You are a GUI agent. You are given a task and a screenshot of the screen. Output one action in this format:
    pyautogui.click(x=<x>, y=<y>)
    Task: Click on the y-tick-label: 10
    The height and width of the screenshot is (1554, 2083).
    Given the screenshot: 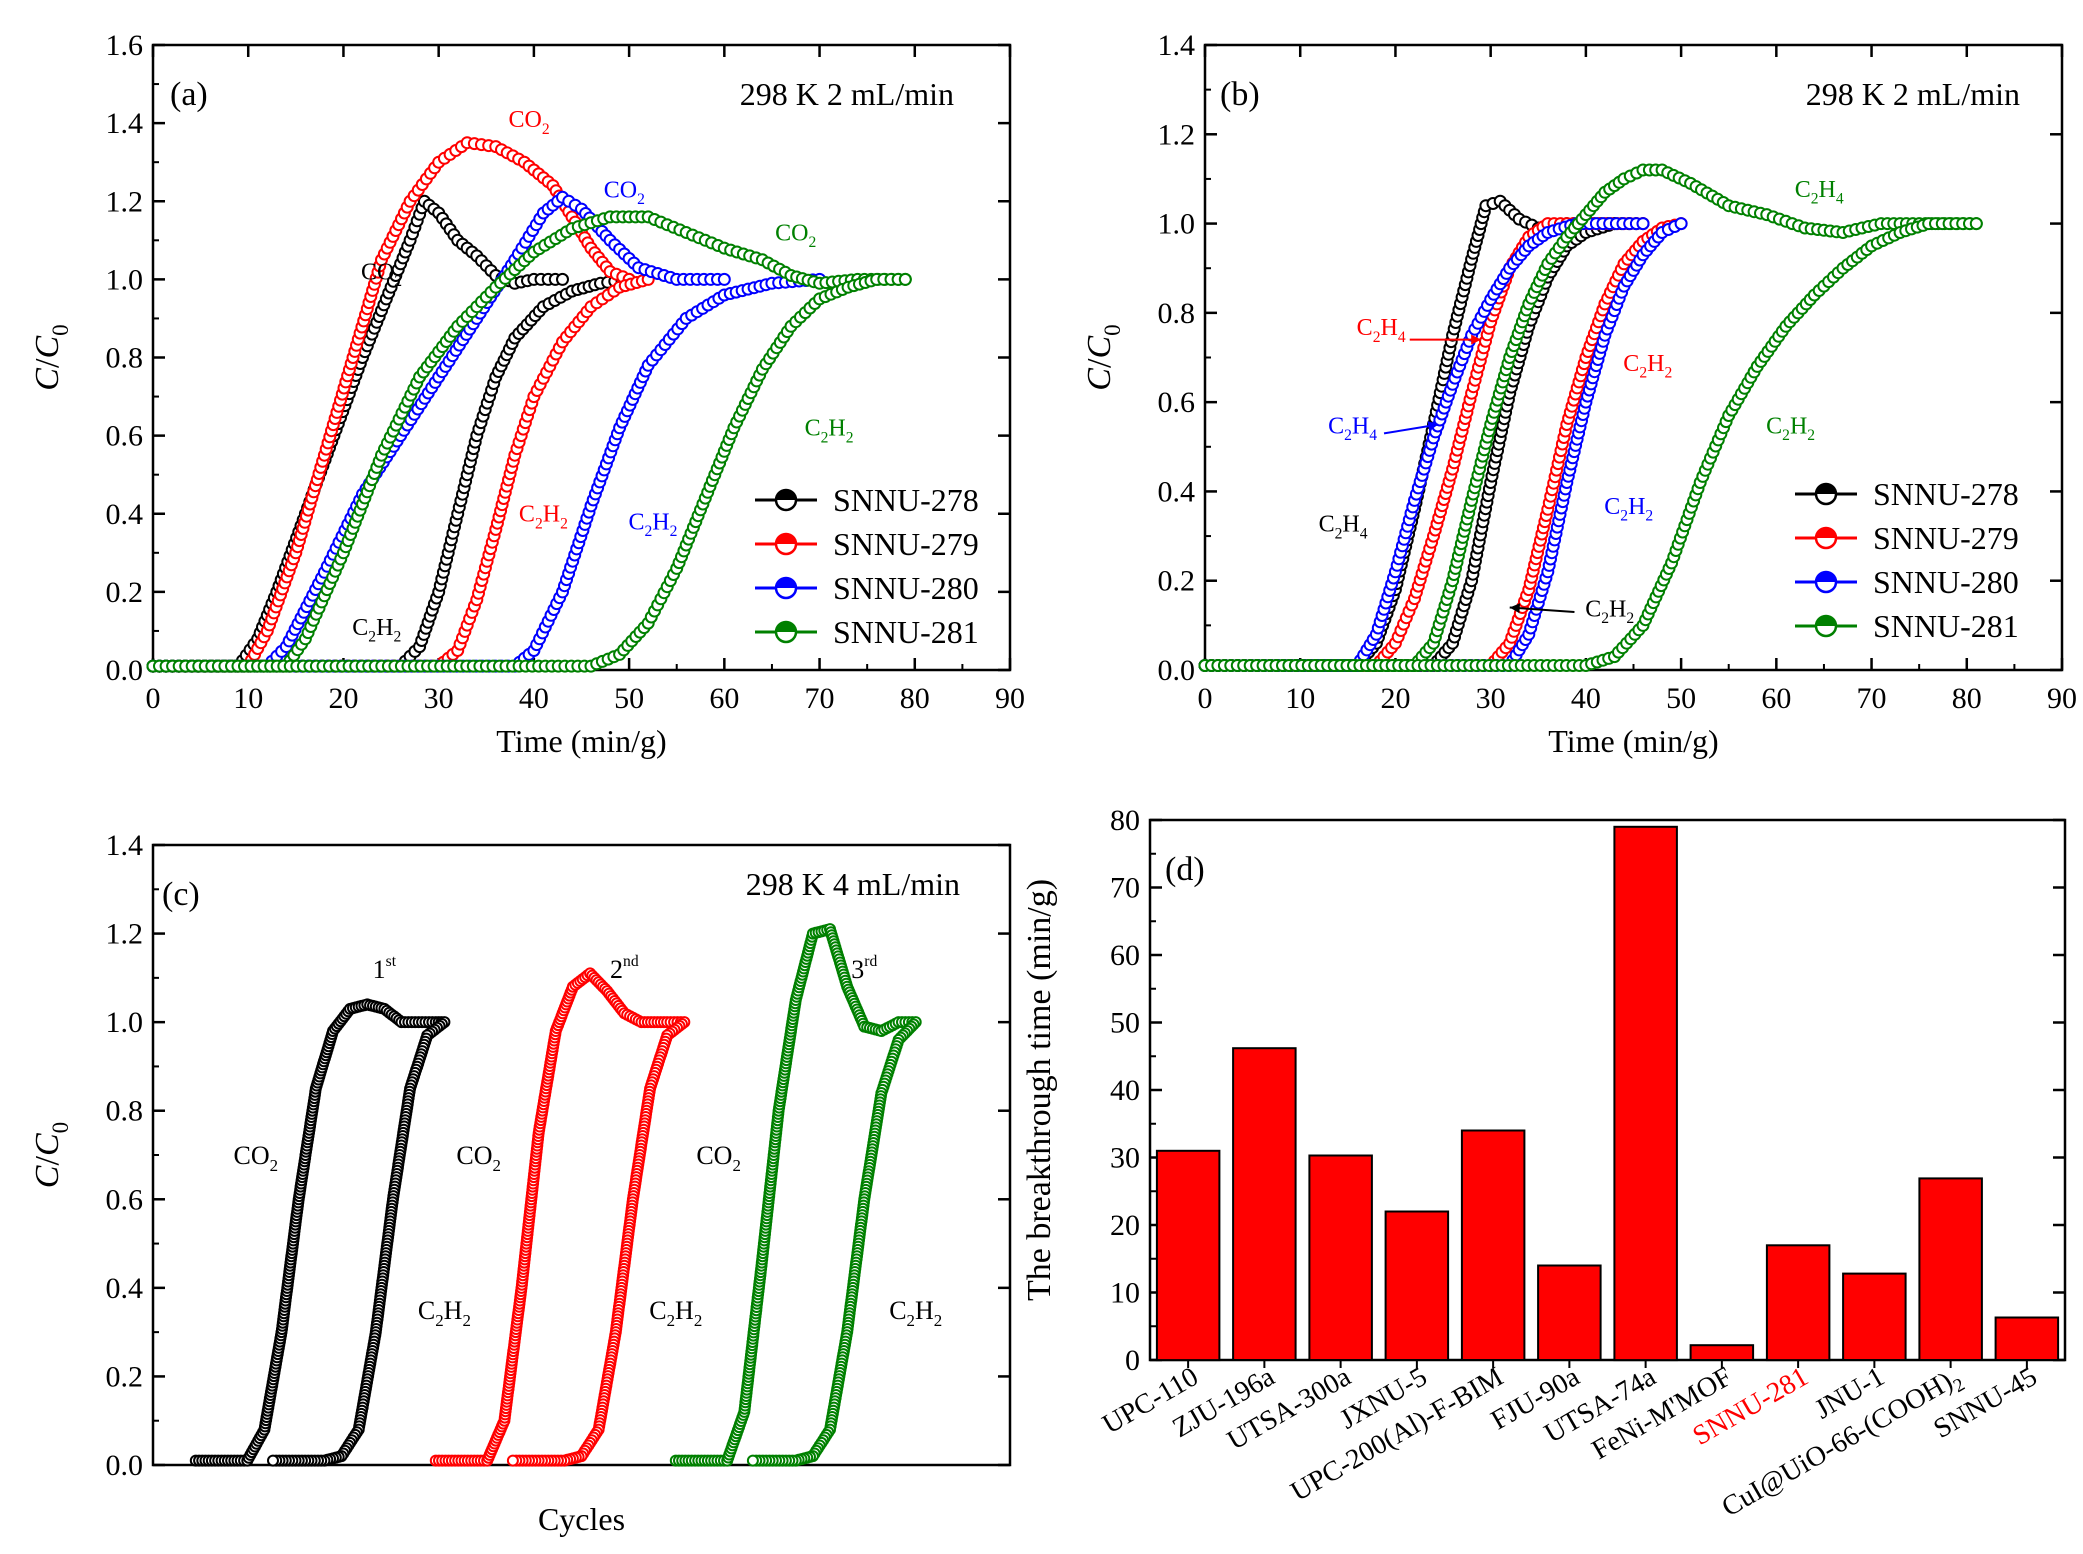 What is the action you would take?
    pyautogui.click(x=1125, y=1293)
    